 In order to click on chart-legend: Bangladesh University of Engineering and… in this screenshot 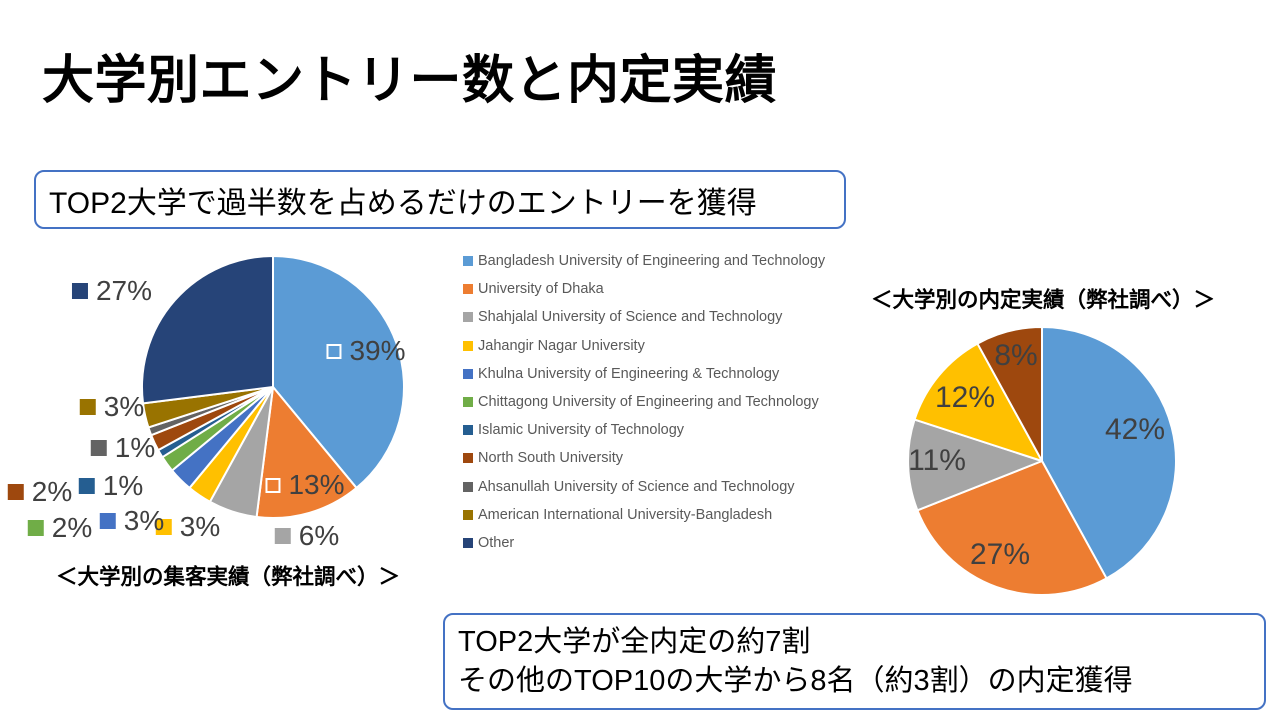, I will do `click(644, 402)`.